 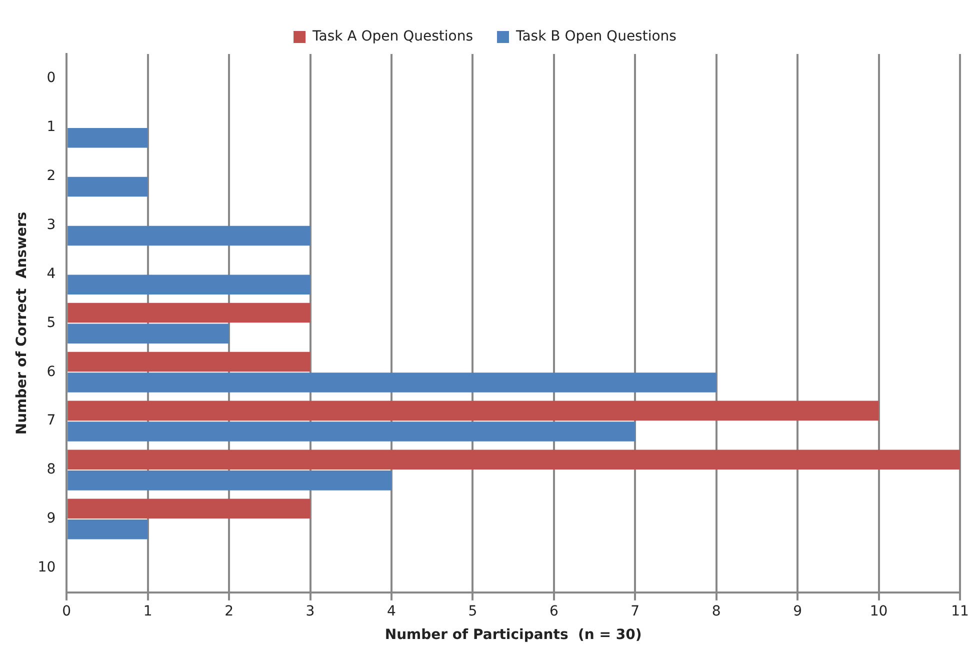 I want to click on x-tick-label: 4, so click(x=391, y=611).